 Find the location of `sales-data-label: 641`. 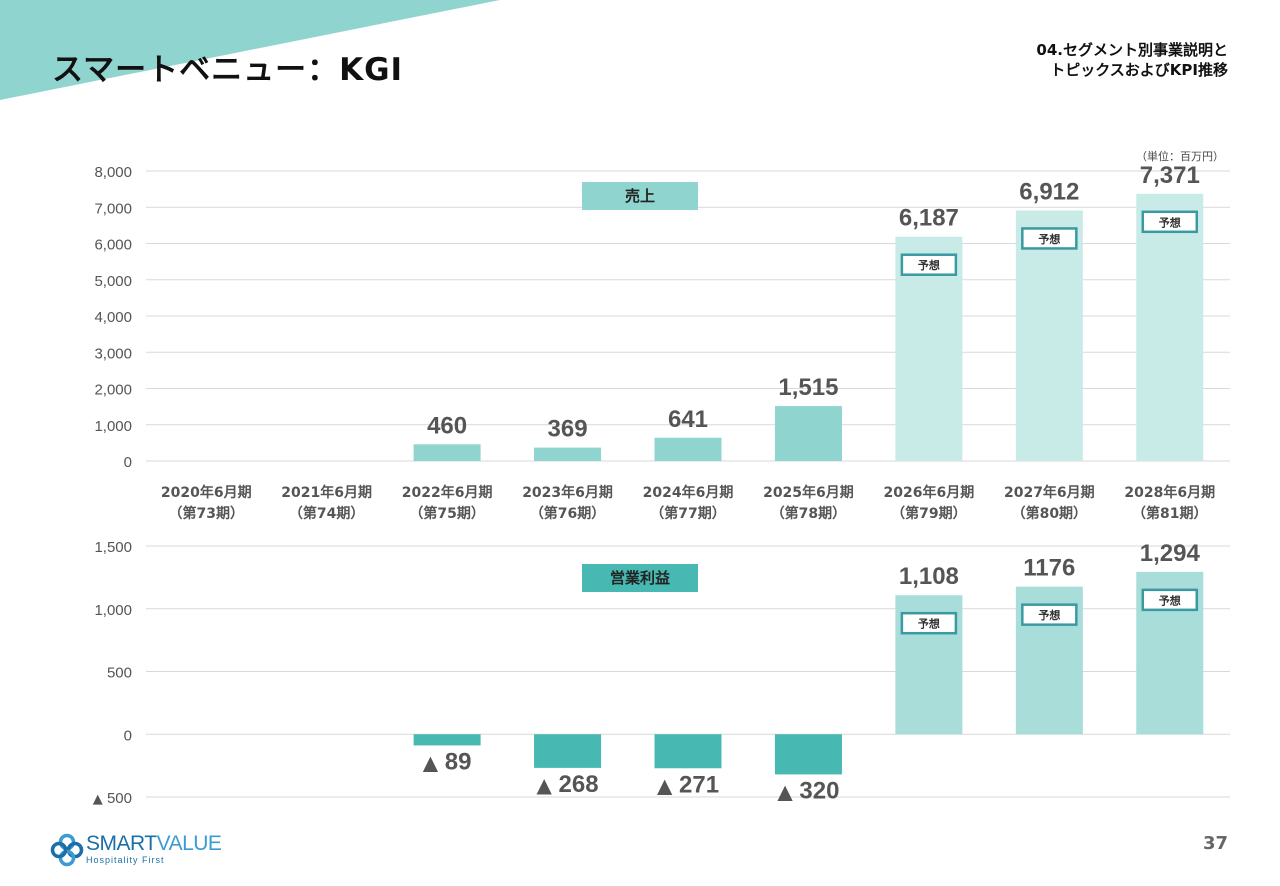

sales-data-label: 641 is located at coordinates (688, 419).